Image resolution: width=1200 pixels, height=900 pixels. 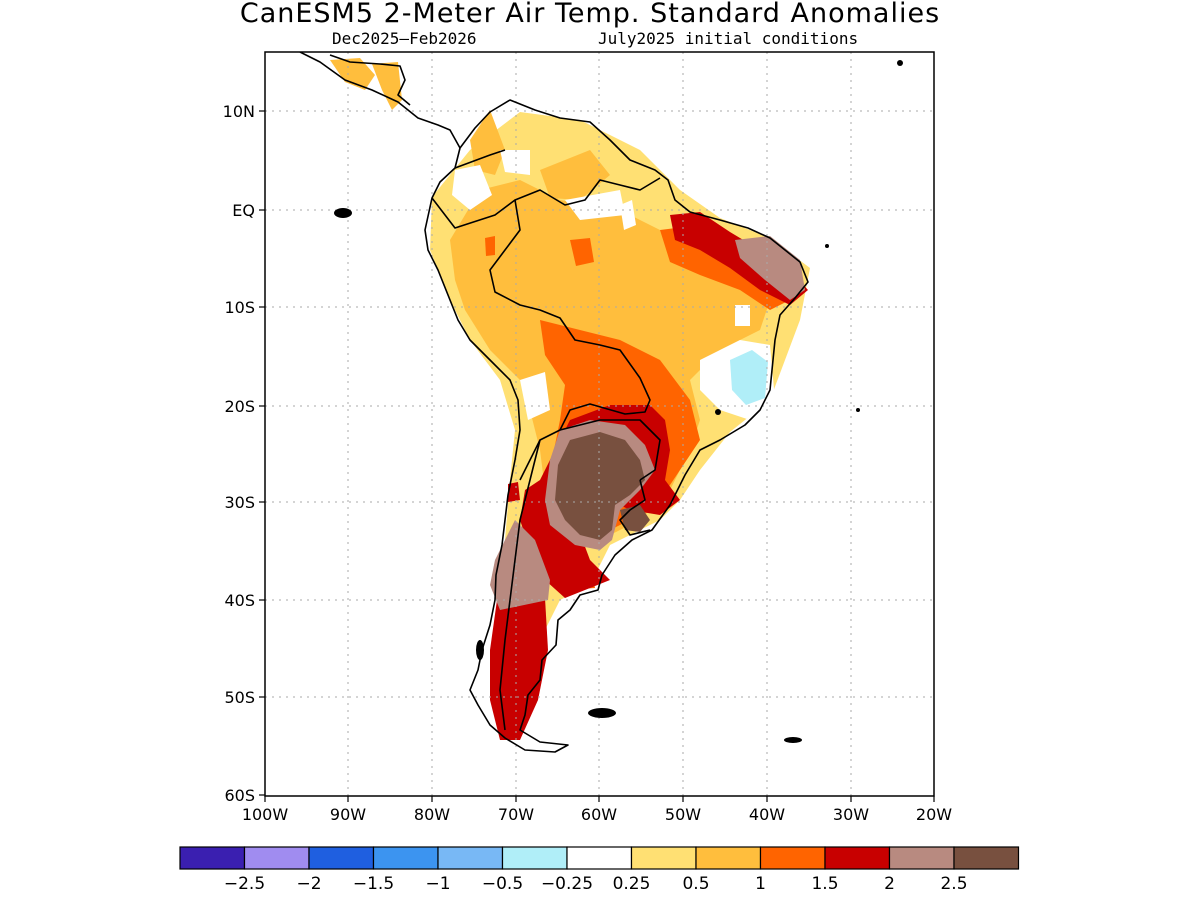 I want to click on lon-tick-label: 60W, so click(x=599, y=814).